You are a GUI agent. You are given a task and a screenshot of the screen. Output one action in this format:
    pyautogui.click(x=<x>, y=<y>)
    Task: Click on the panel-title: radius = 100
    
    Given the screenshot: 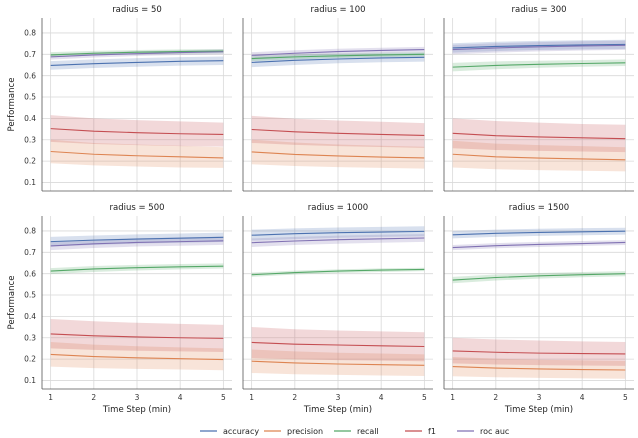 What is the action you would take?
    pyautogui.click(x=337, y=10)
    